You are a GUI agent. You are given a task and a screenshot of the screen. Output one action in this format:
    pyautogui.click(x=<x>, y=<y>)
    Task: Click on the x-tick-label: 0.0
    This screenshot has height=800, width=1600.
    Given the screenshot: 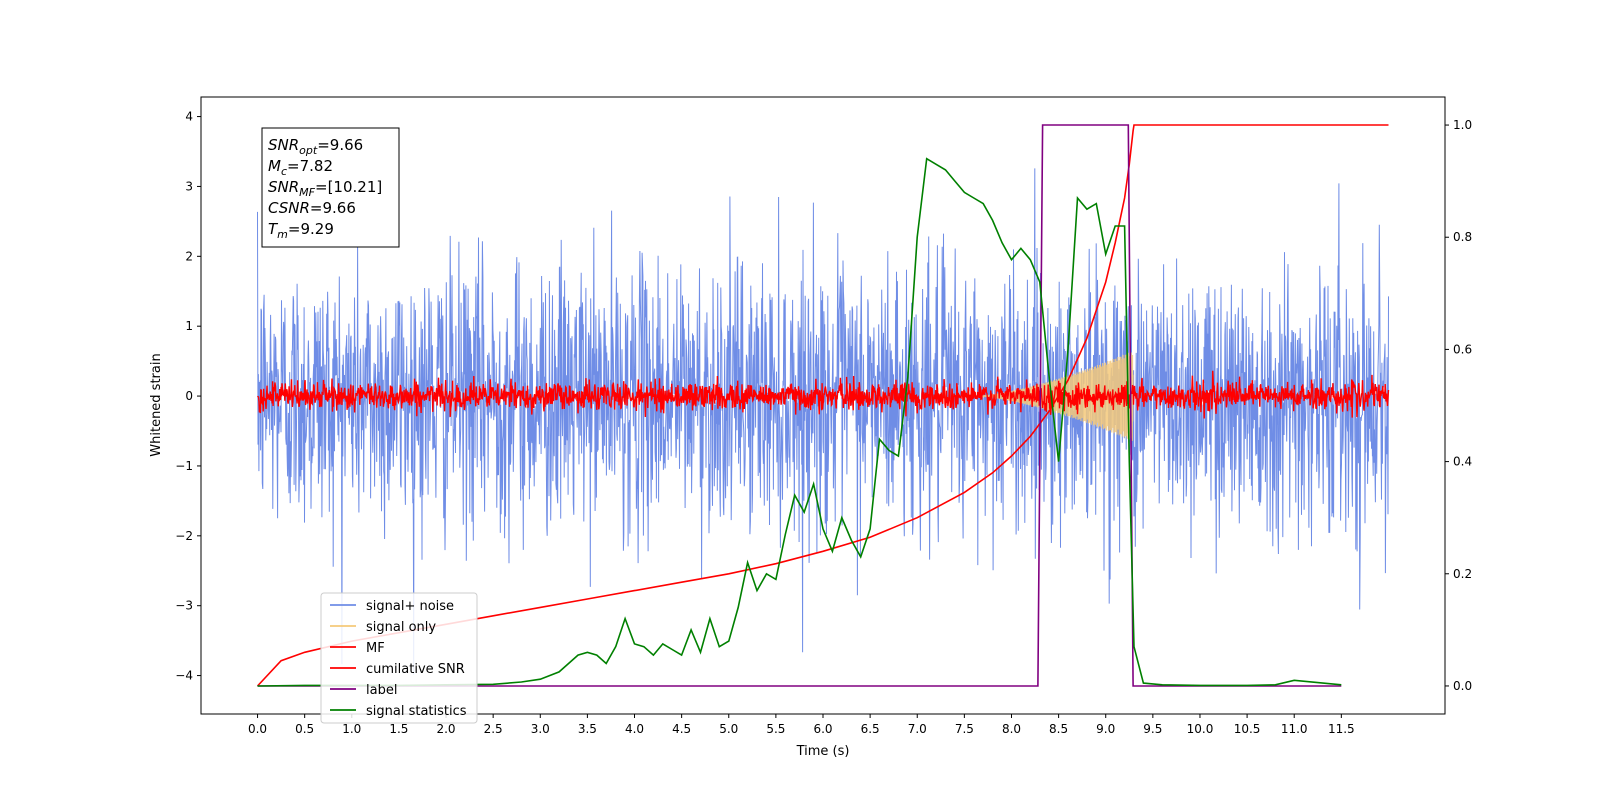 What is the action you would take?
    pyautogui.click(x=257, y=729)
    